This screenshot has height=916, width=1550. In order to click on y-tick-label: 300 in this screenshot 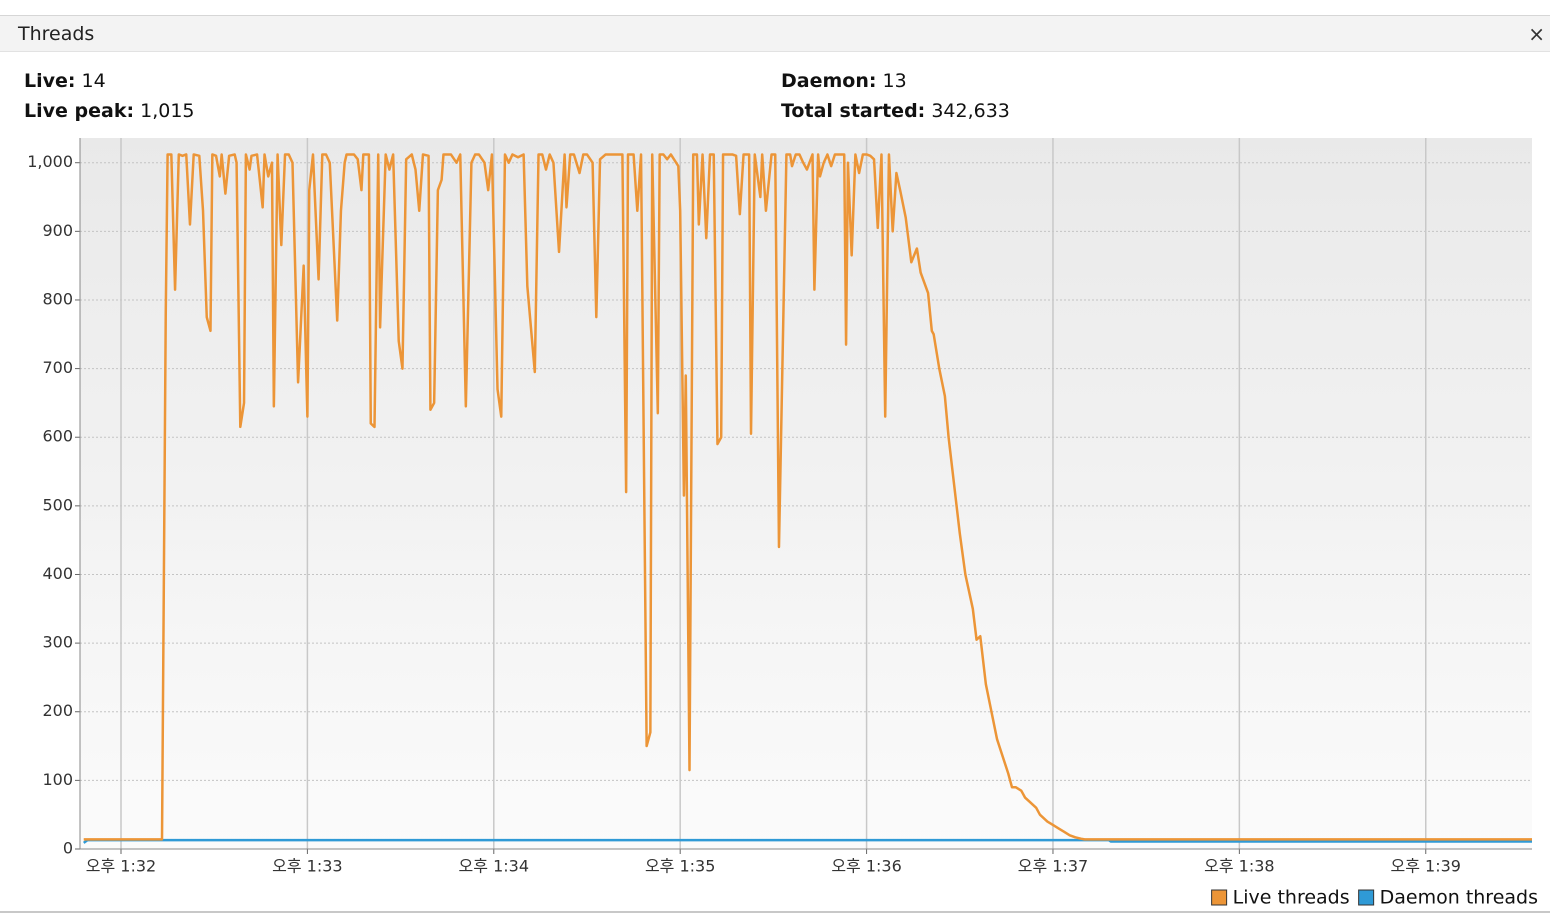, I will do `click(57, 642)`.